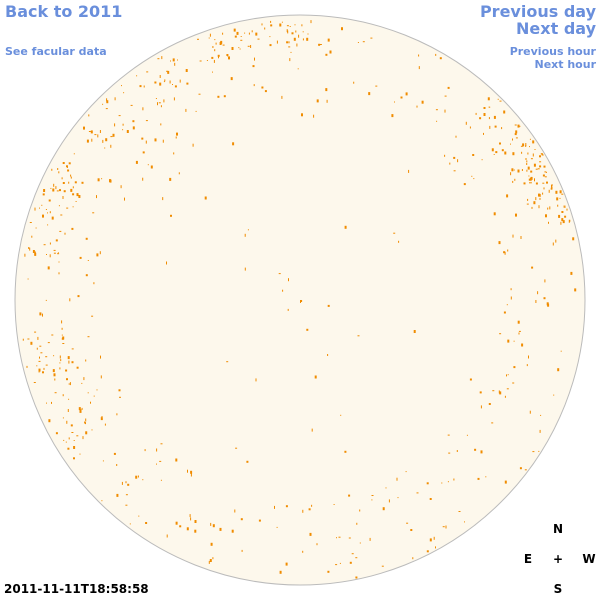 The width and height of the screenshot is (600, 600). Describe the element at coordinates (565, 64) in the screenshot. I see `next-hour-link: Next hour` at that location.